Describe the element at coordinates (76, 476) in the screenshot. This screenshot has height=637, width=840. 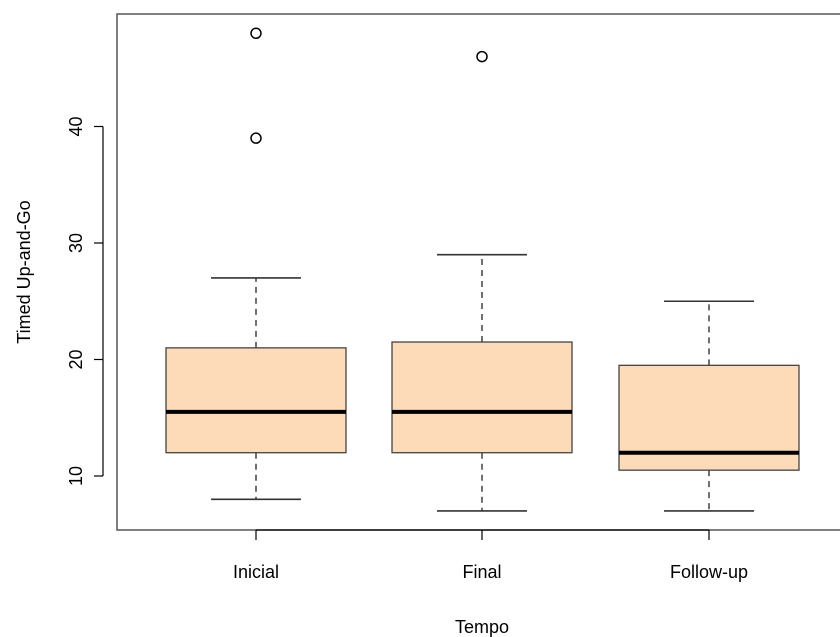
I see `y-tick-label: 10` at that location.